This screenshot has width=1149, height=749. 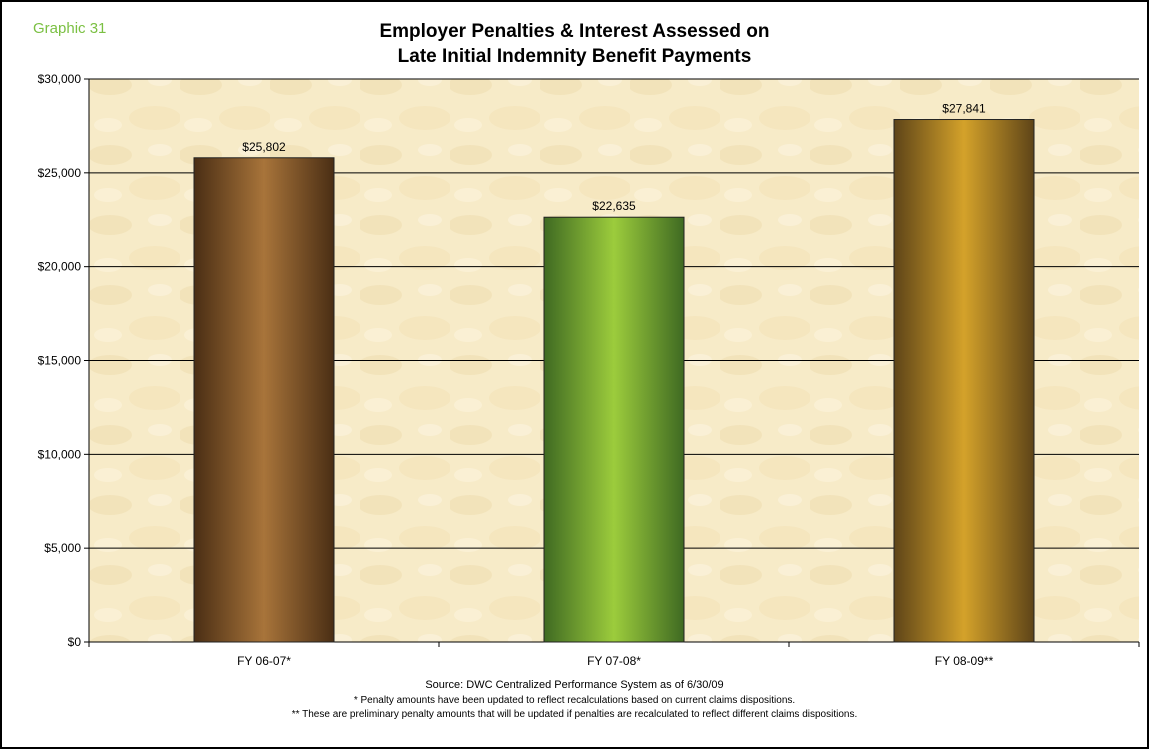 What do you see at coordinates (60, 361) in the screenshot?
I see `y-tick-label: $15,000` at bounding box center [60, 361].